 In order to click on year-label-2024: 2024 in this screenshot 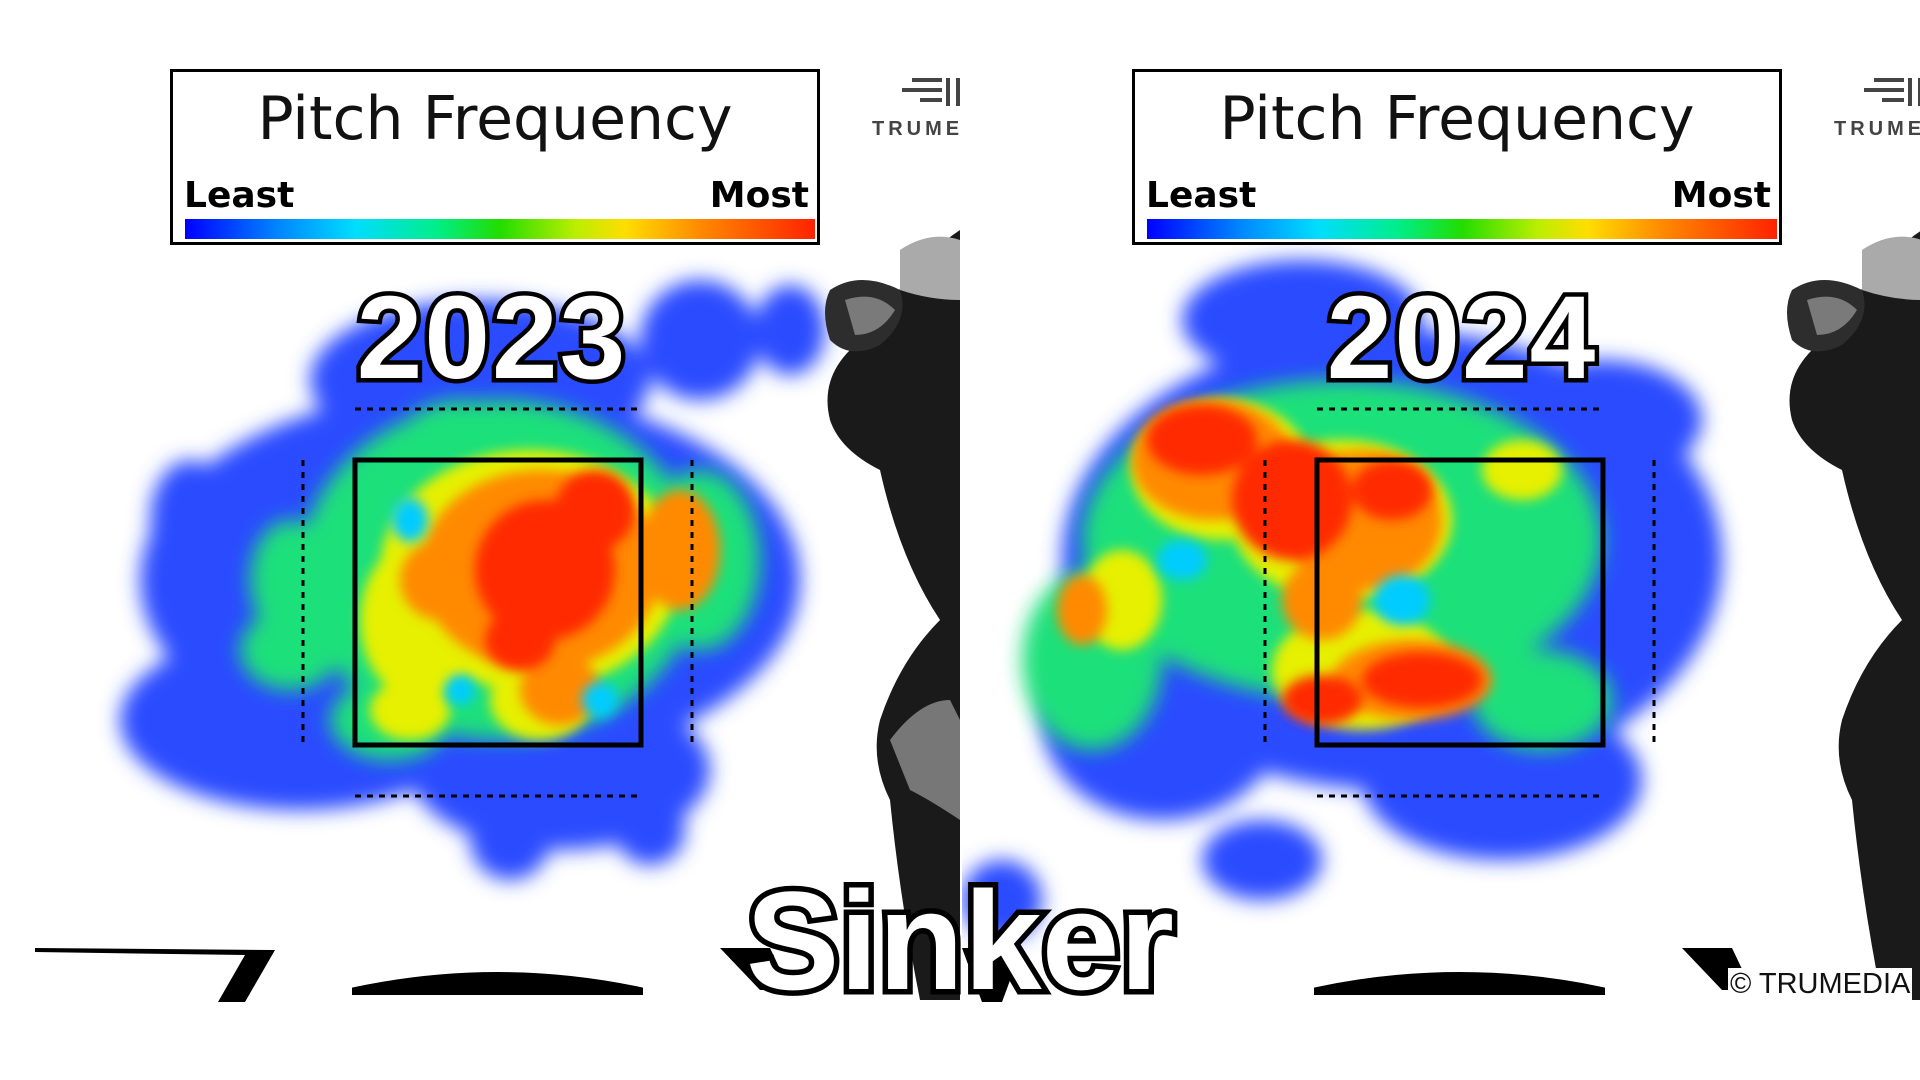, I will do `click(1461, 338)`.